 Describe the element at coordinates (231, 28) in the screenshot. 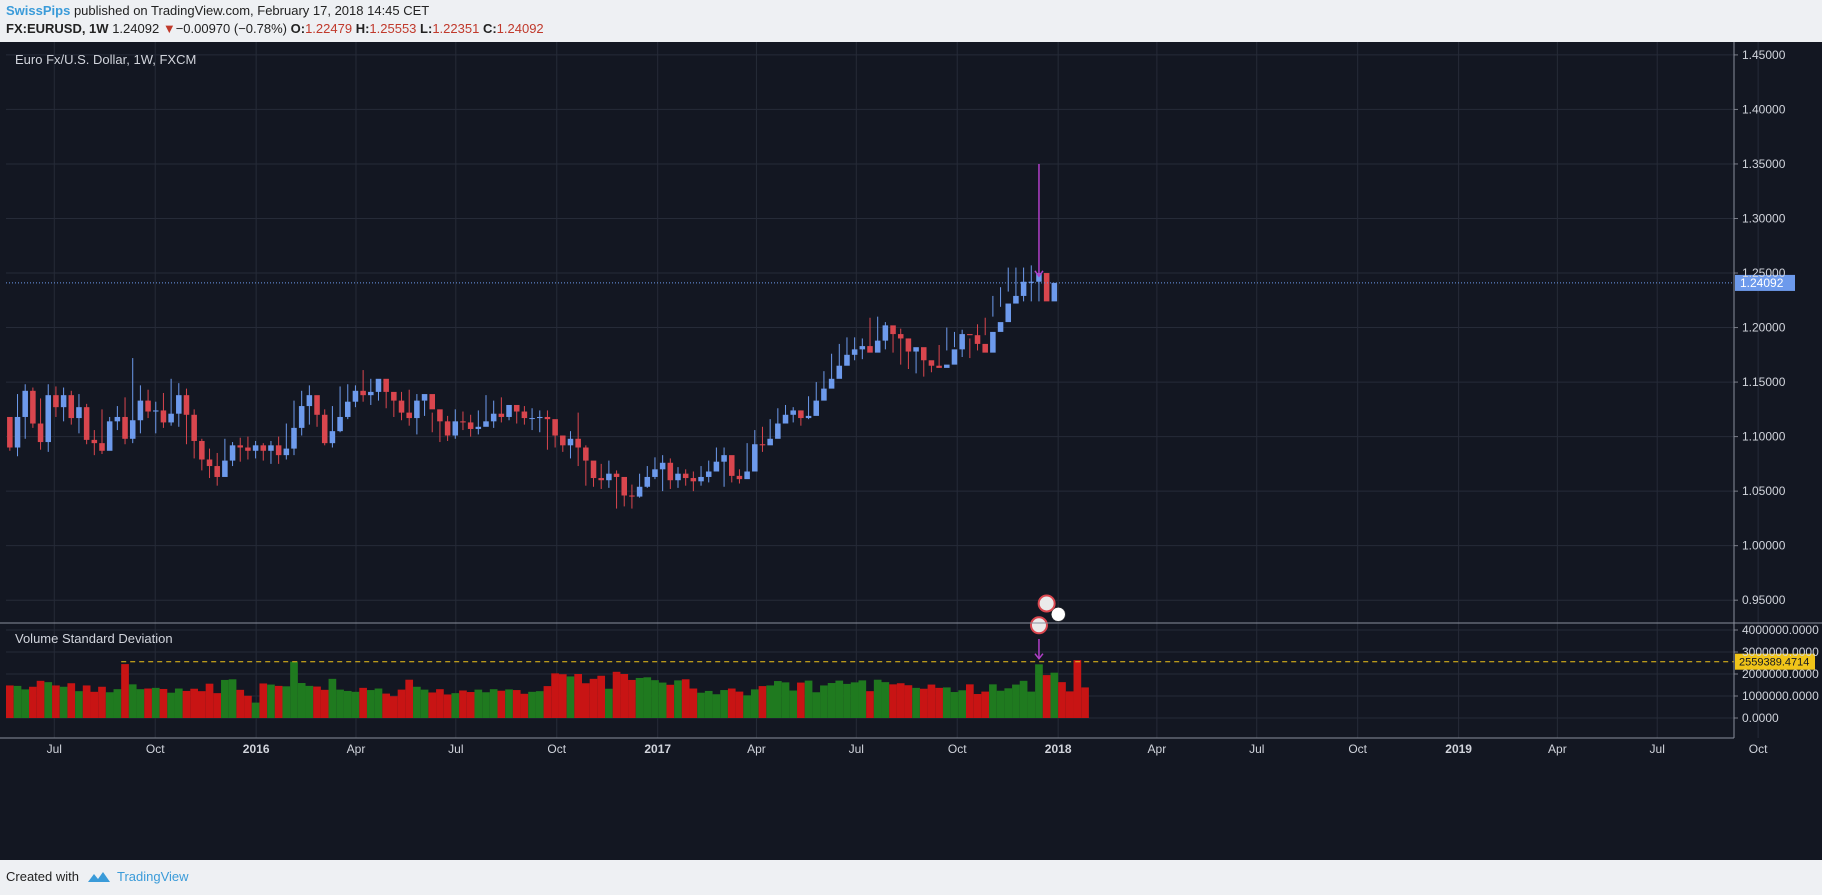

I see `price-change: −0.00970 (−0.78%)` at that location.